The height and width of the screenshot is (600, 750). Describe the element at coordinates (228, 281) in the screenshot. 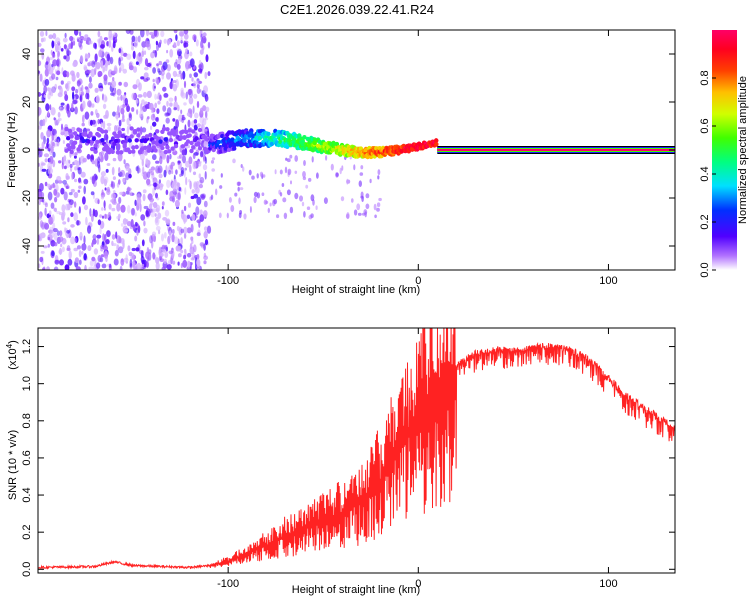

I see `spectrogram-x-tick-label: -100` at that location.